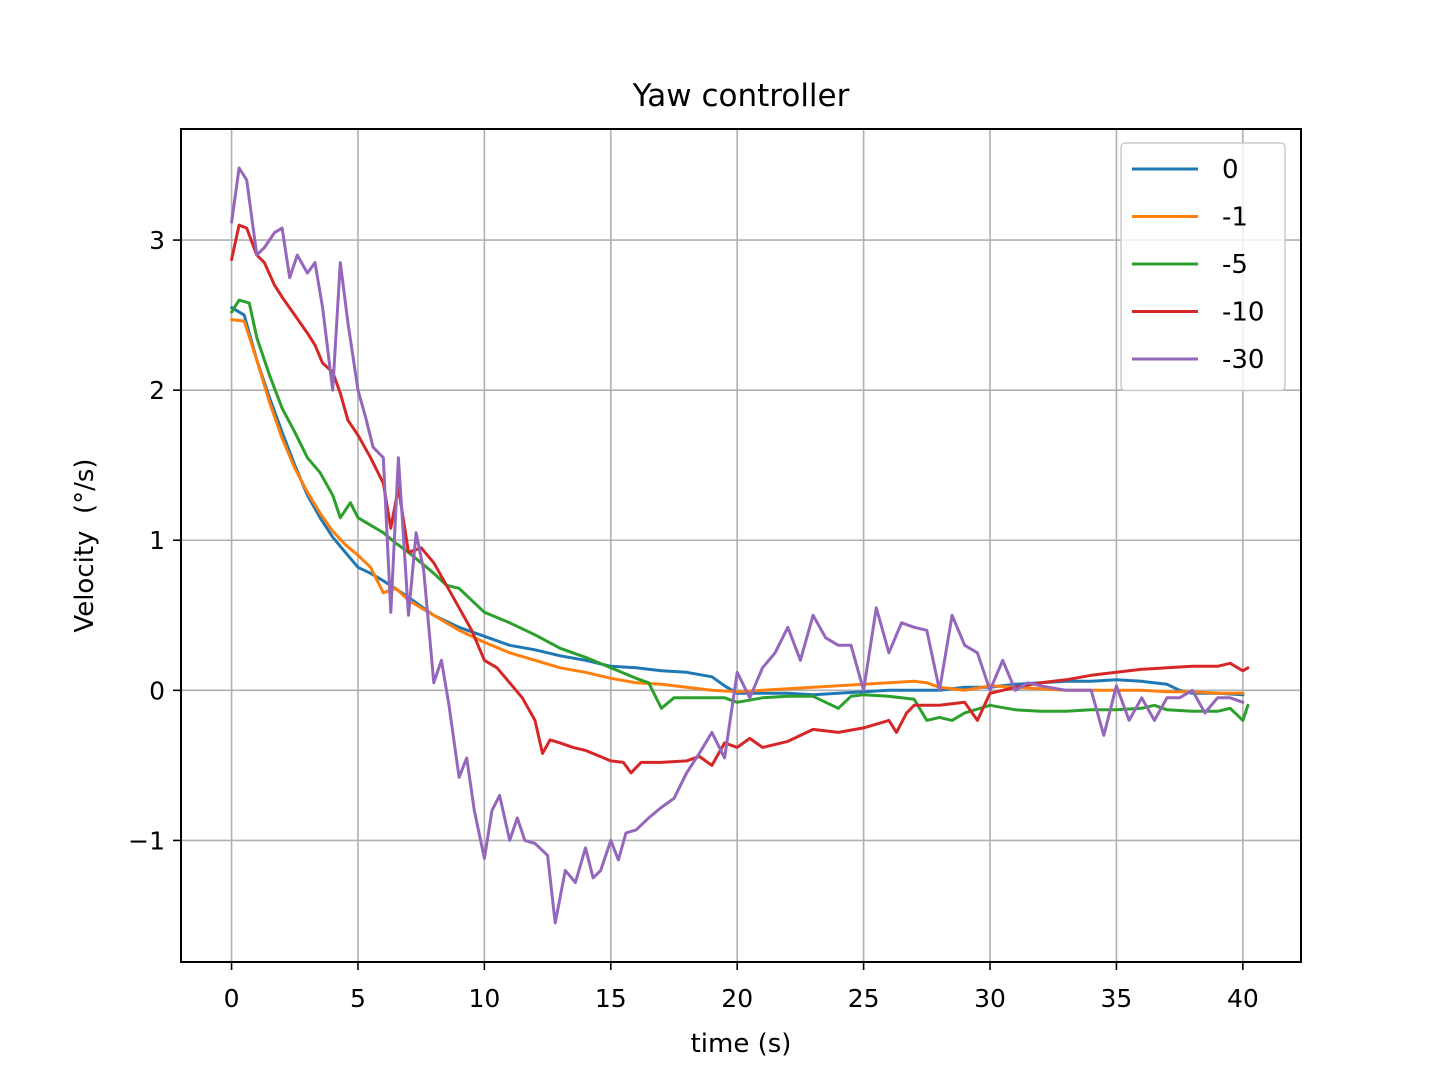 The image size is (1443, 1082). I want to click on legend-label-0: 0, so click(1230, 170).